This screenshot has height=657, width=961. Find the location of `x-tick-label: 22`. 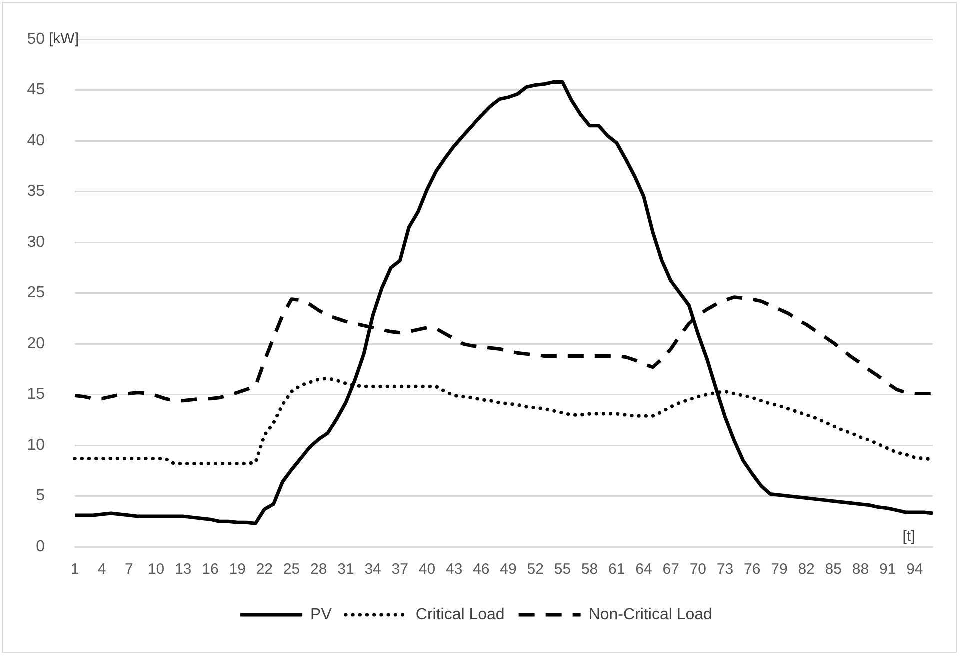

x-tick-label: 22 is located at coordinates (265, 569).